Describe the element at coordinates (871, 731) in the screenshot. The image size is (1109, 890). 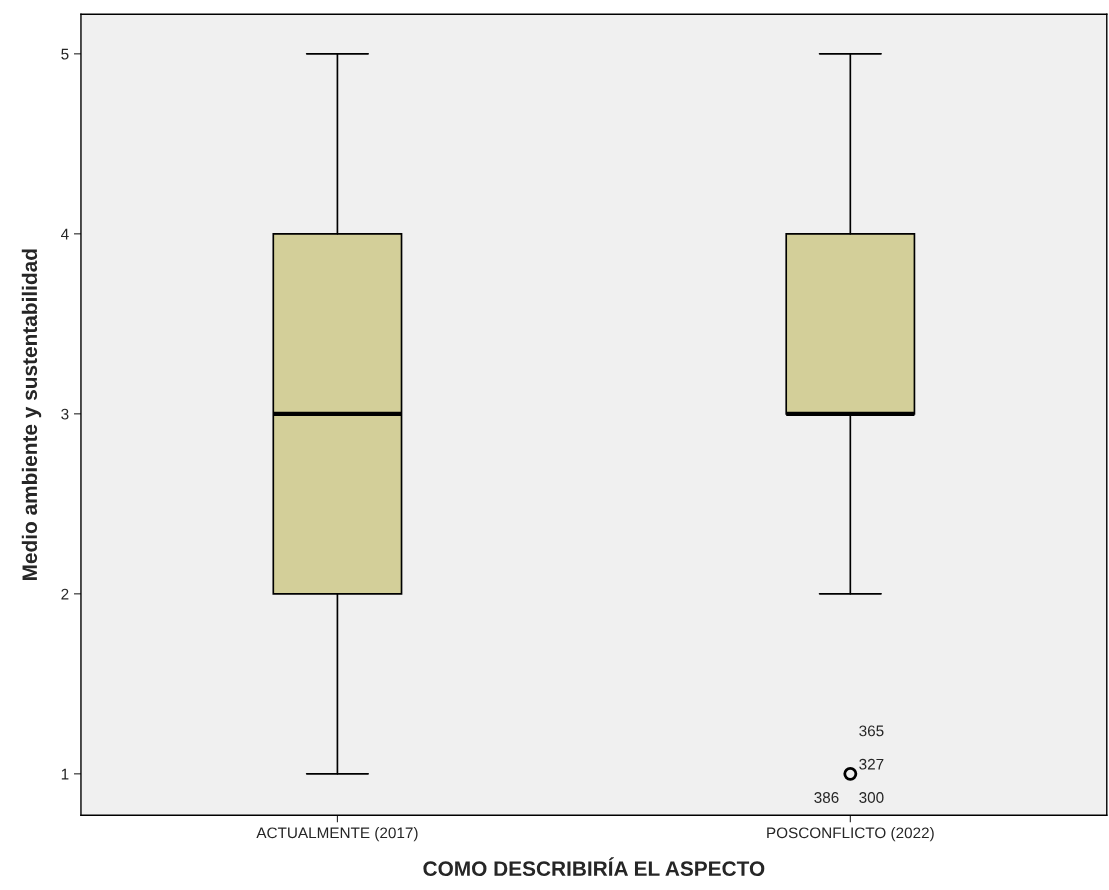
I see `annotation: 365` at that location.